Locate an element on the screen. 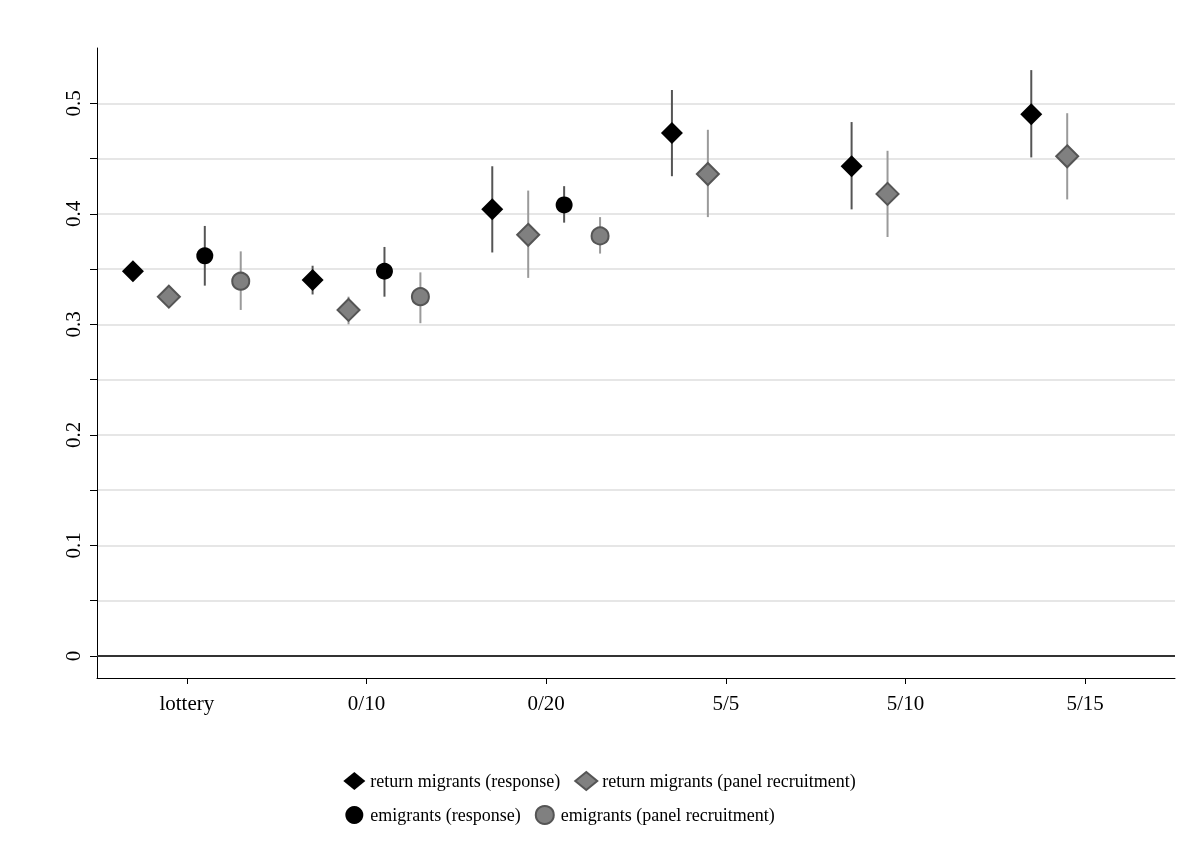  y-tick-label: 0.4 is located at coordinates (72, 213).